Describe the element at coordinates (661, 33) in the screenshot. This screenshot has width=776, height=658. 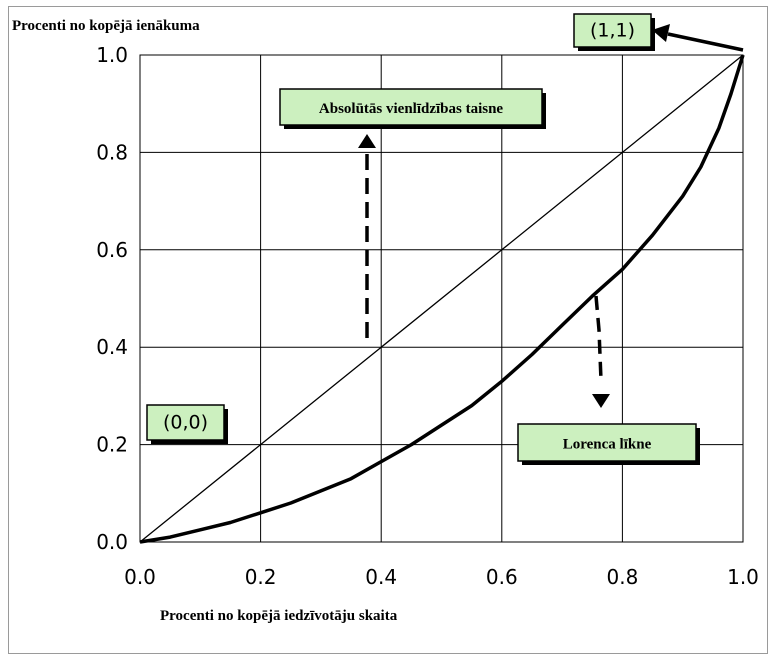
I see `corner-arrow-head` at that location.